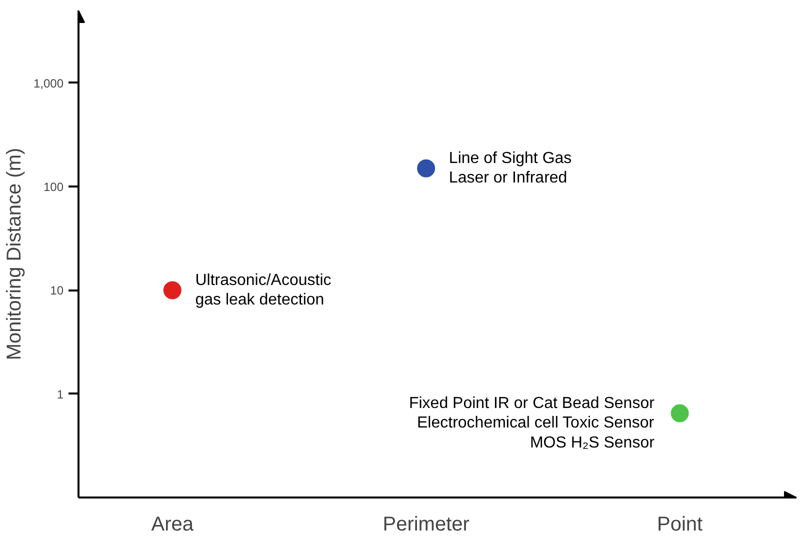 The height and width of the screenshot is (538, 806). Describe the element at coordinates (426, 525) in the screenshot. I see `x-tick-label: Perimeter` at that location.